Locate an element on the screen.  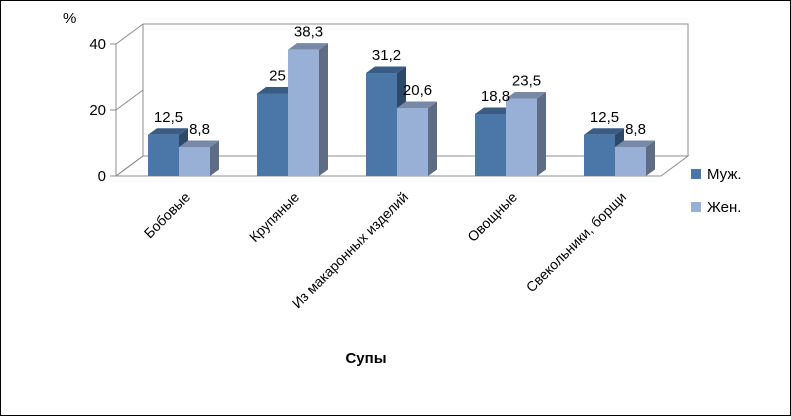
category-label: Из макаронных изделий is located at coordinates (350, 250).